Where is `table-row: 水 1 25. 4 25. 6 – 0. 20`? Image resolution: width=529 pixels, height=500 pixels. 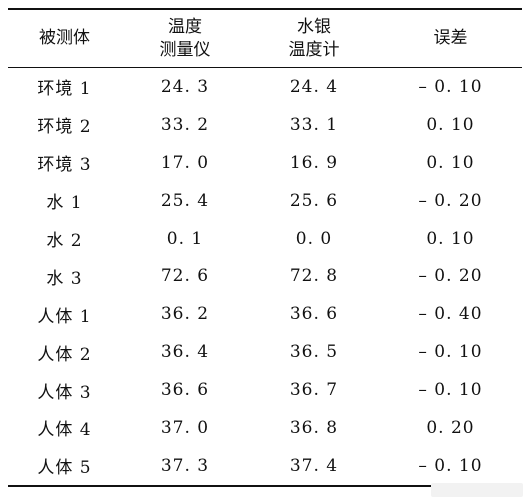 table-row: 水 1 25. 4 25. 6 – 0. 20 is located at coordinates (265, 201).